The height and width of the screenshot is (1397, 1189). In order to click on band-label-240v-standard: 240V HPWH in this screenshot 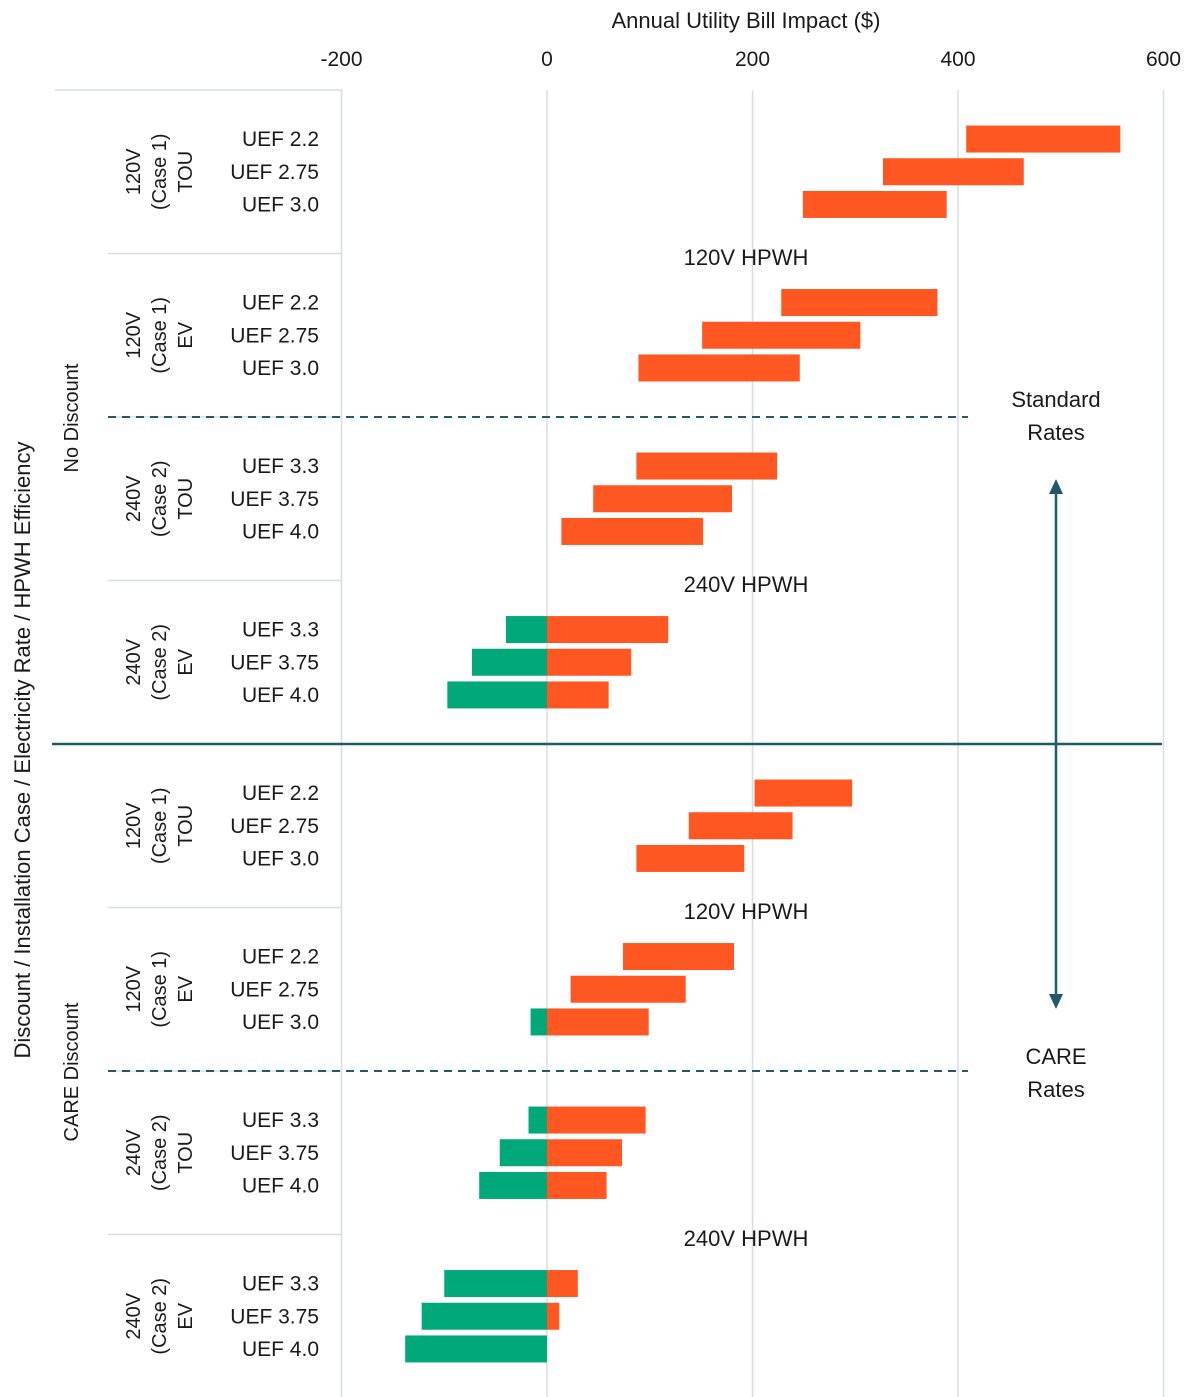, I will do `click(746, 584)`.